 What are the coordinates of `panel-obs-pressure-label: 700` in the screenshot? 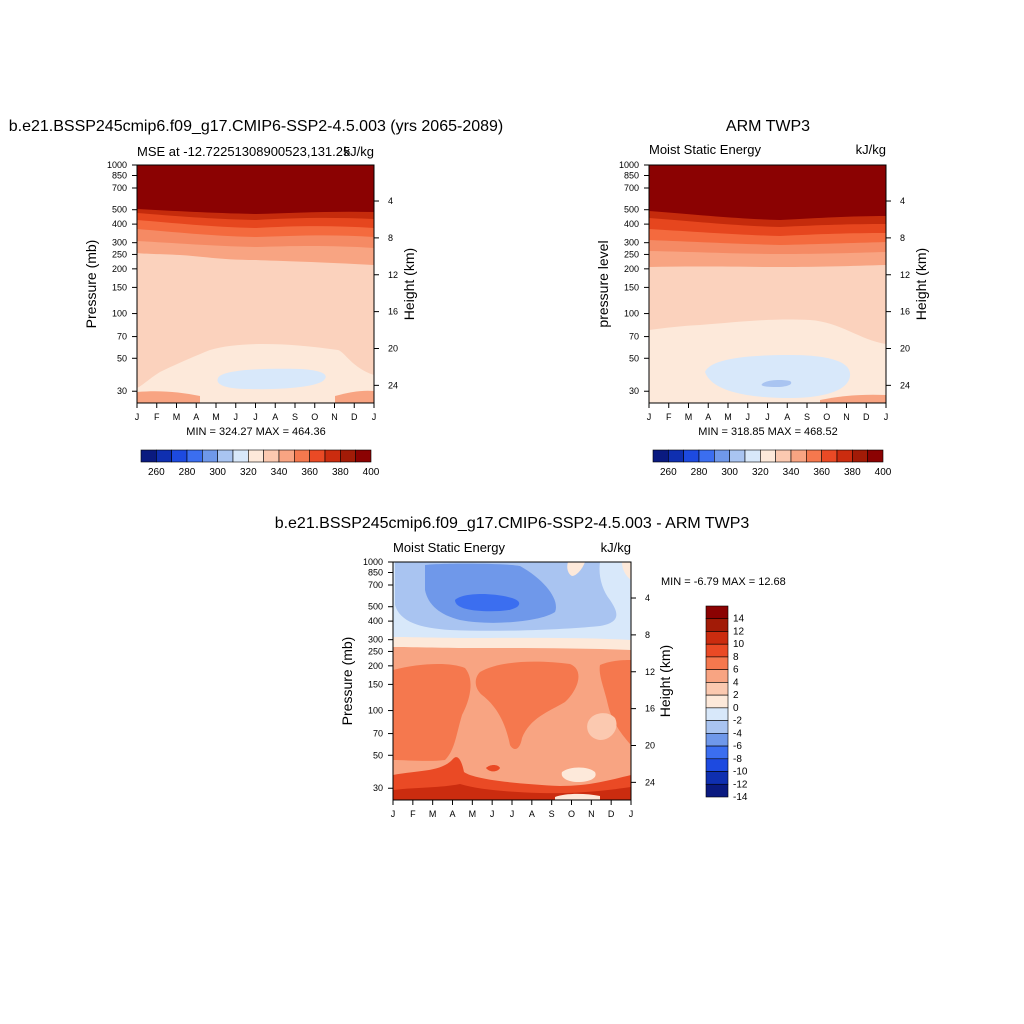 It's located at (631, 188).